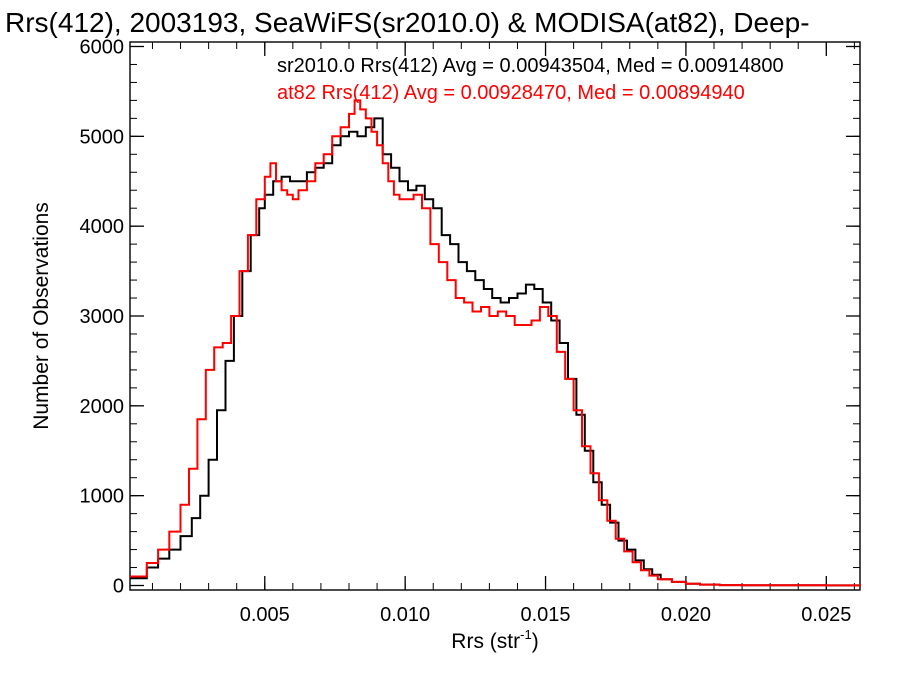  I want to click on x-tick-label: 0.025, so click(826, 615).